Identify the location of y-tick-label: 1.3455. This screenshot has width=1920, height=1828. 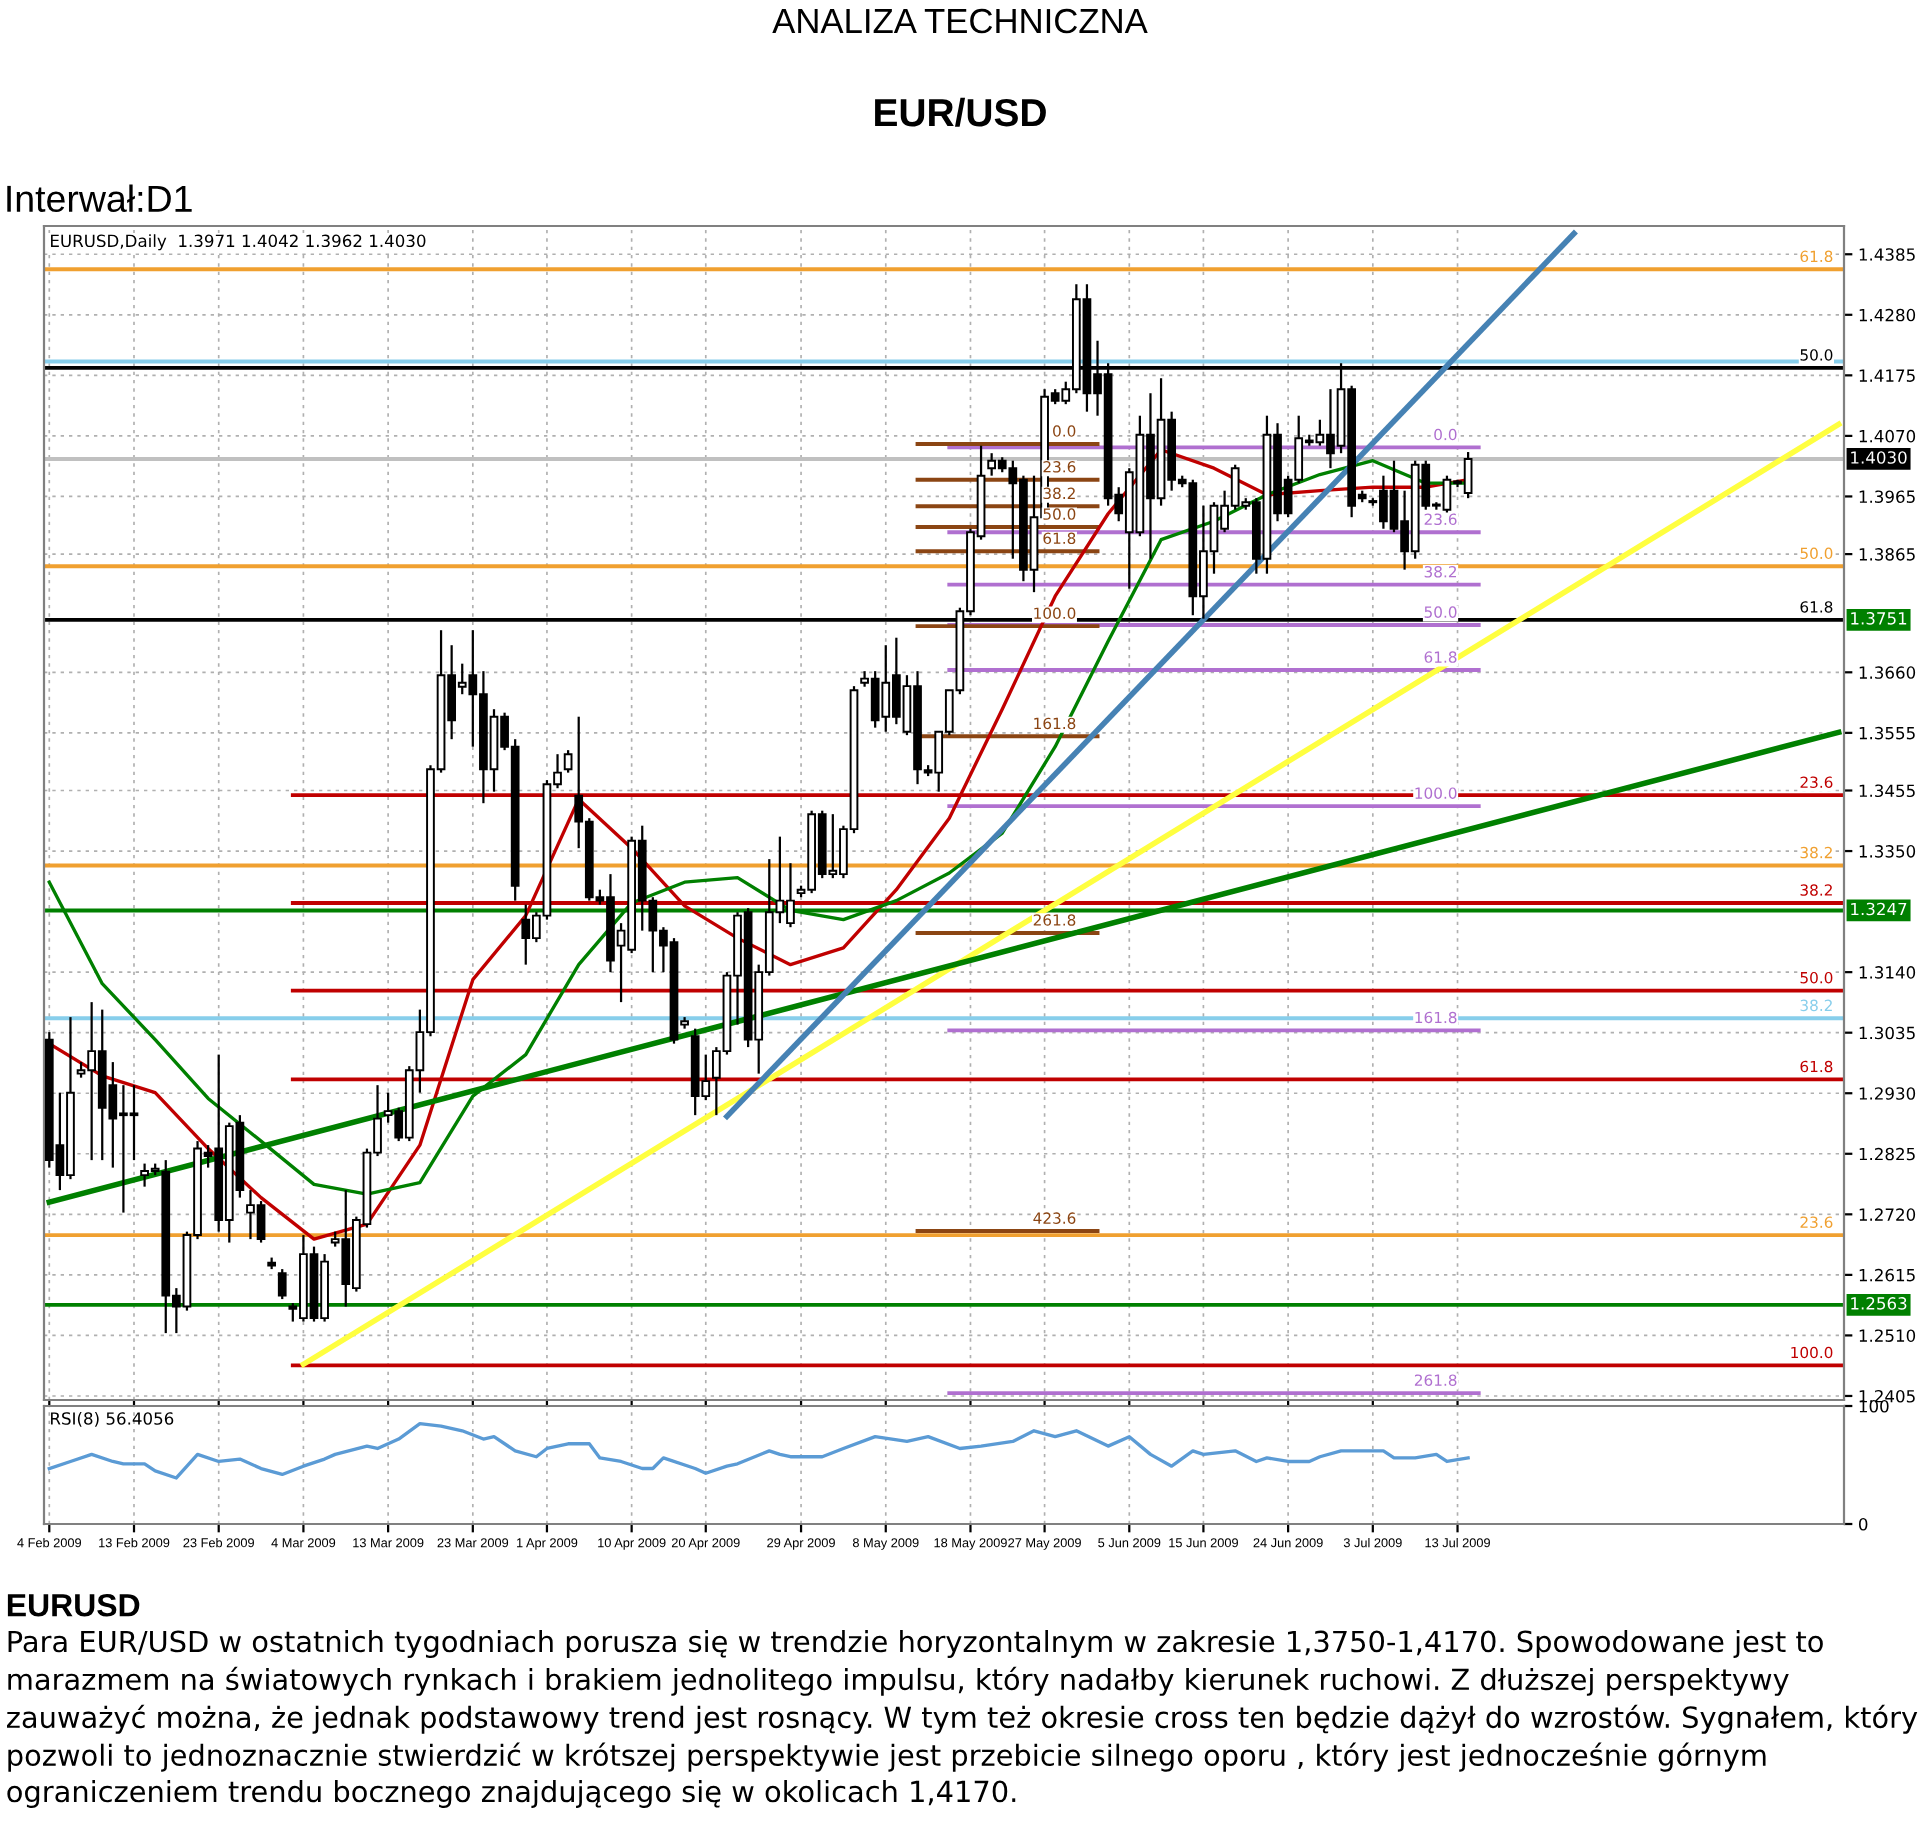
(1887, 791).